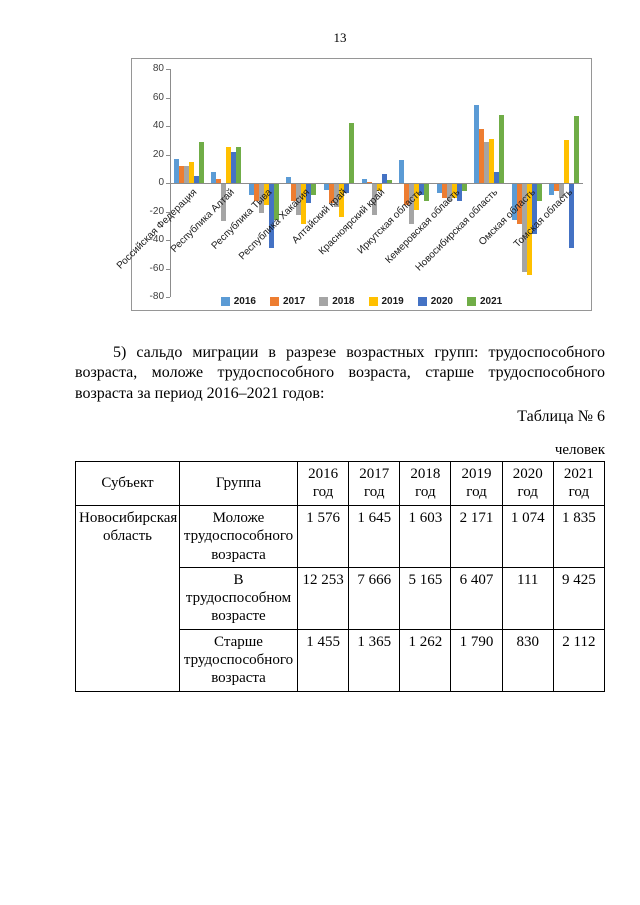 The height and width of the screenshot is (905, 640). I want to click on value-cell: 1 455, so click(323, 660).